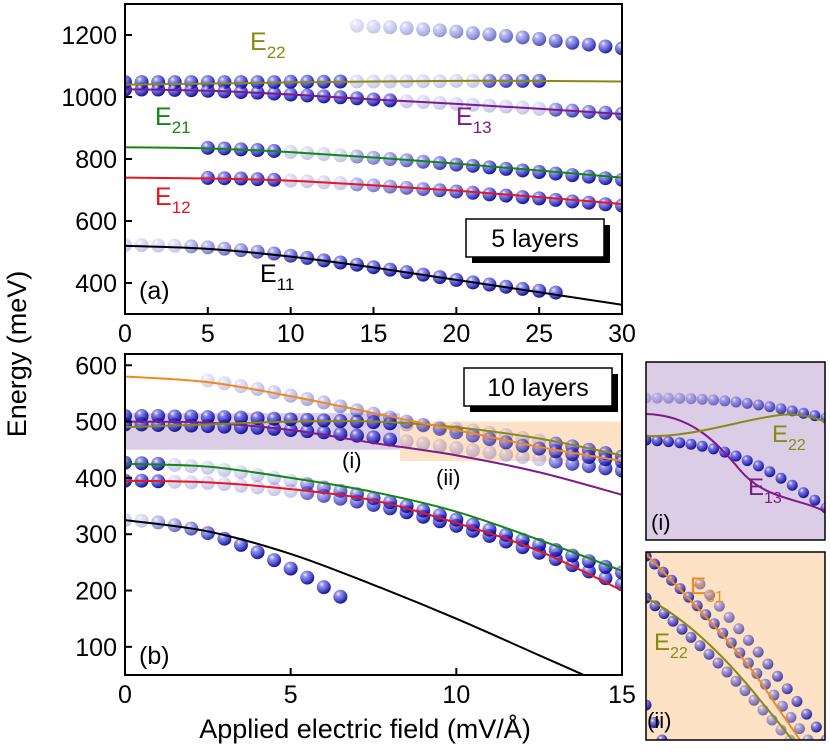  What do you see at coordinates (96, 222) in the screenshot?
I see `panel-a-y-tick-label: 600` at bounding box center [96, 222].